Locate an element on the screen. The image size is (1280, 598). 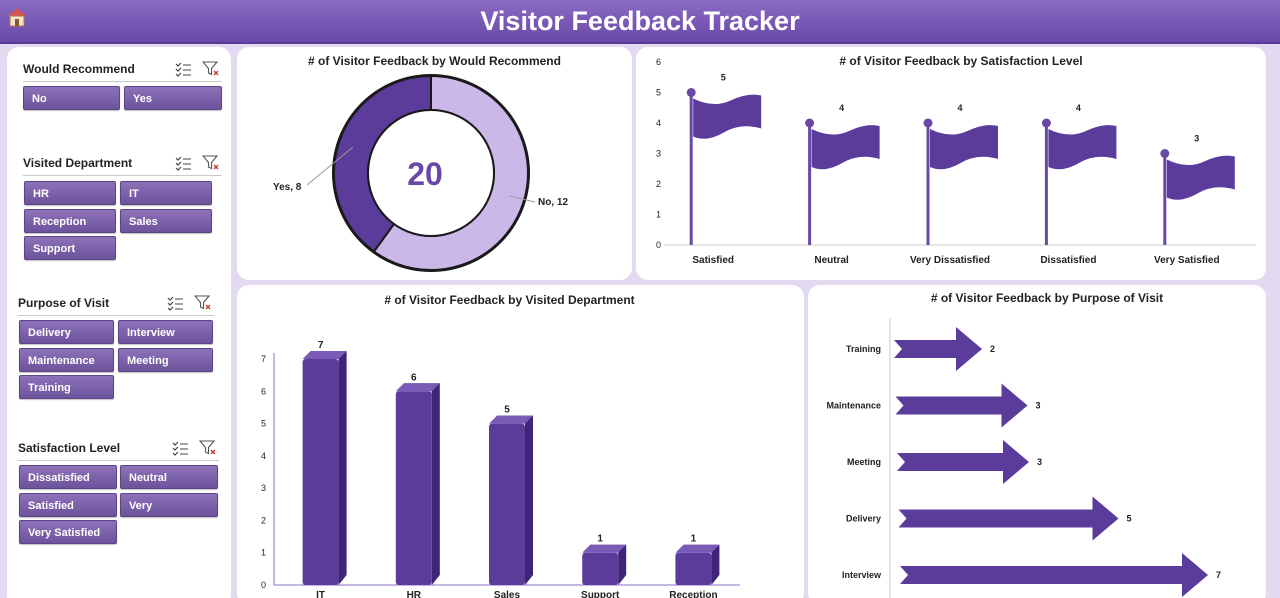
slicer-button-very-dissatisfied: Very Dissatisfied is located at coordinates (169, 514).